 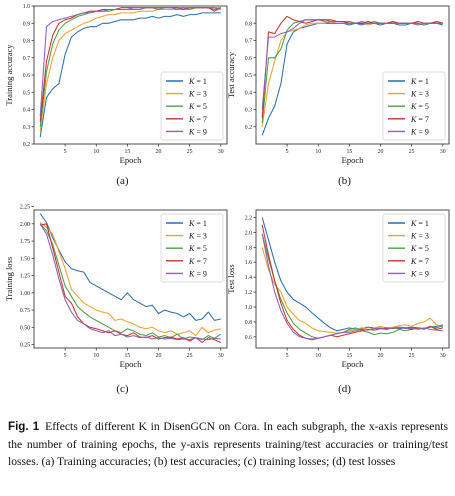 I want to click on subfigure-label: (b), so click(x=344, y=181).